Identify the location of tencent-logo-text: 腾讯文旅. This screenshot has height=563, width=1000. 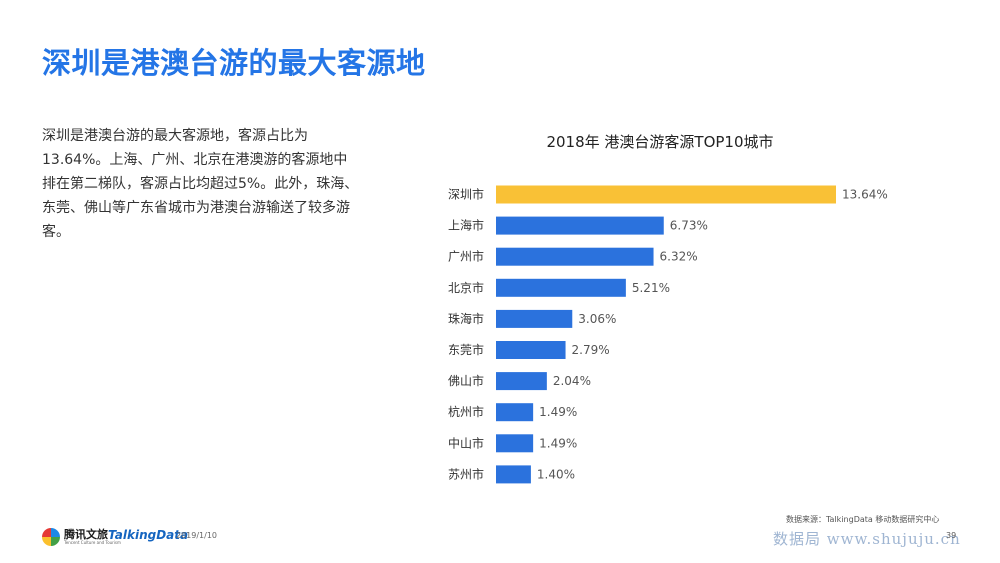
(86, 534).